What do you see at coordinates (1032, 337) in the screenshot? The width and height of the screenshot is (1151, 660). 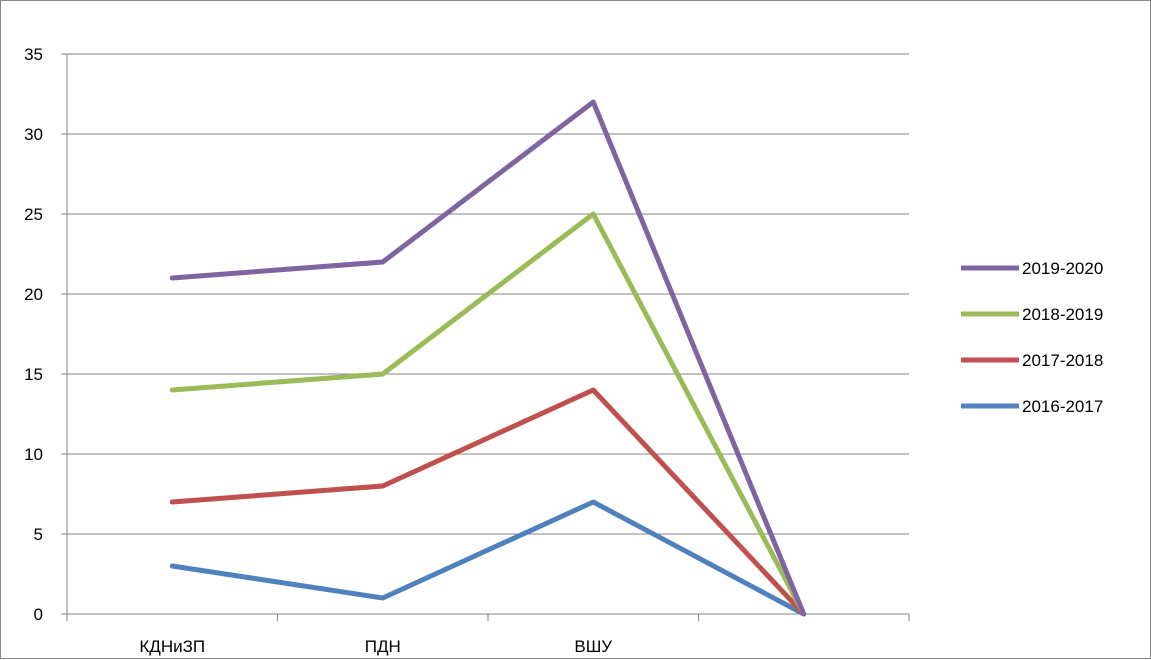 I see `legend: 2019-2020 2018-2019 2017-2018 2016-2017` at bounding box center [1032, 337].